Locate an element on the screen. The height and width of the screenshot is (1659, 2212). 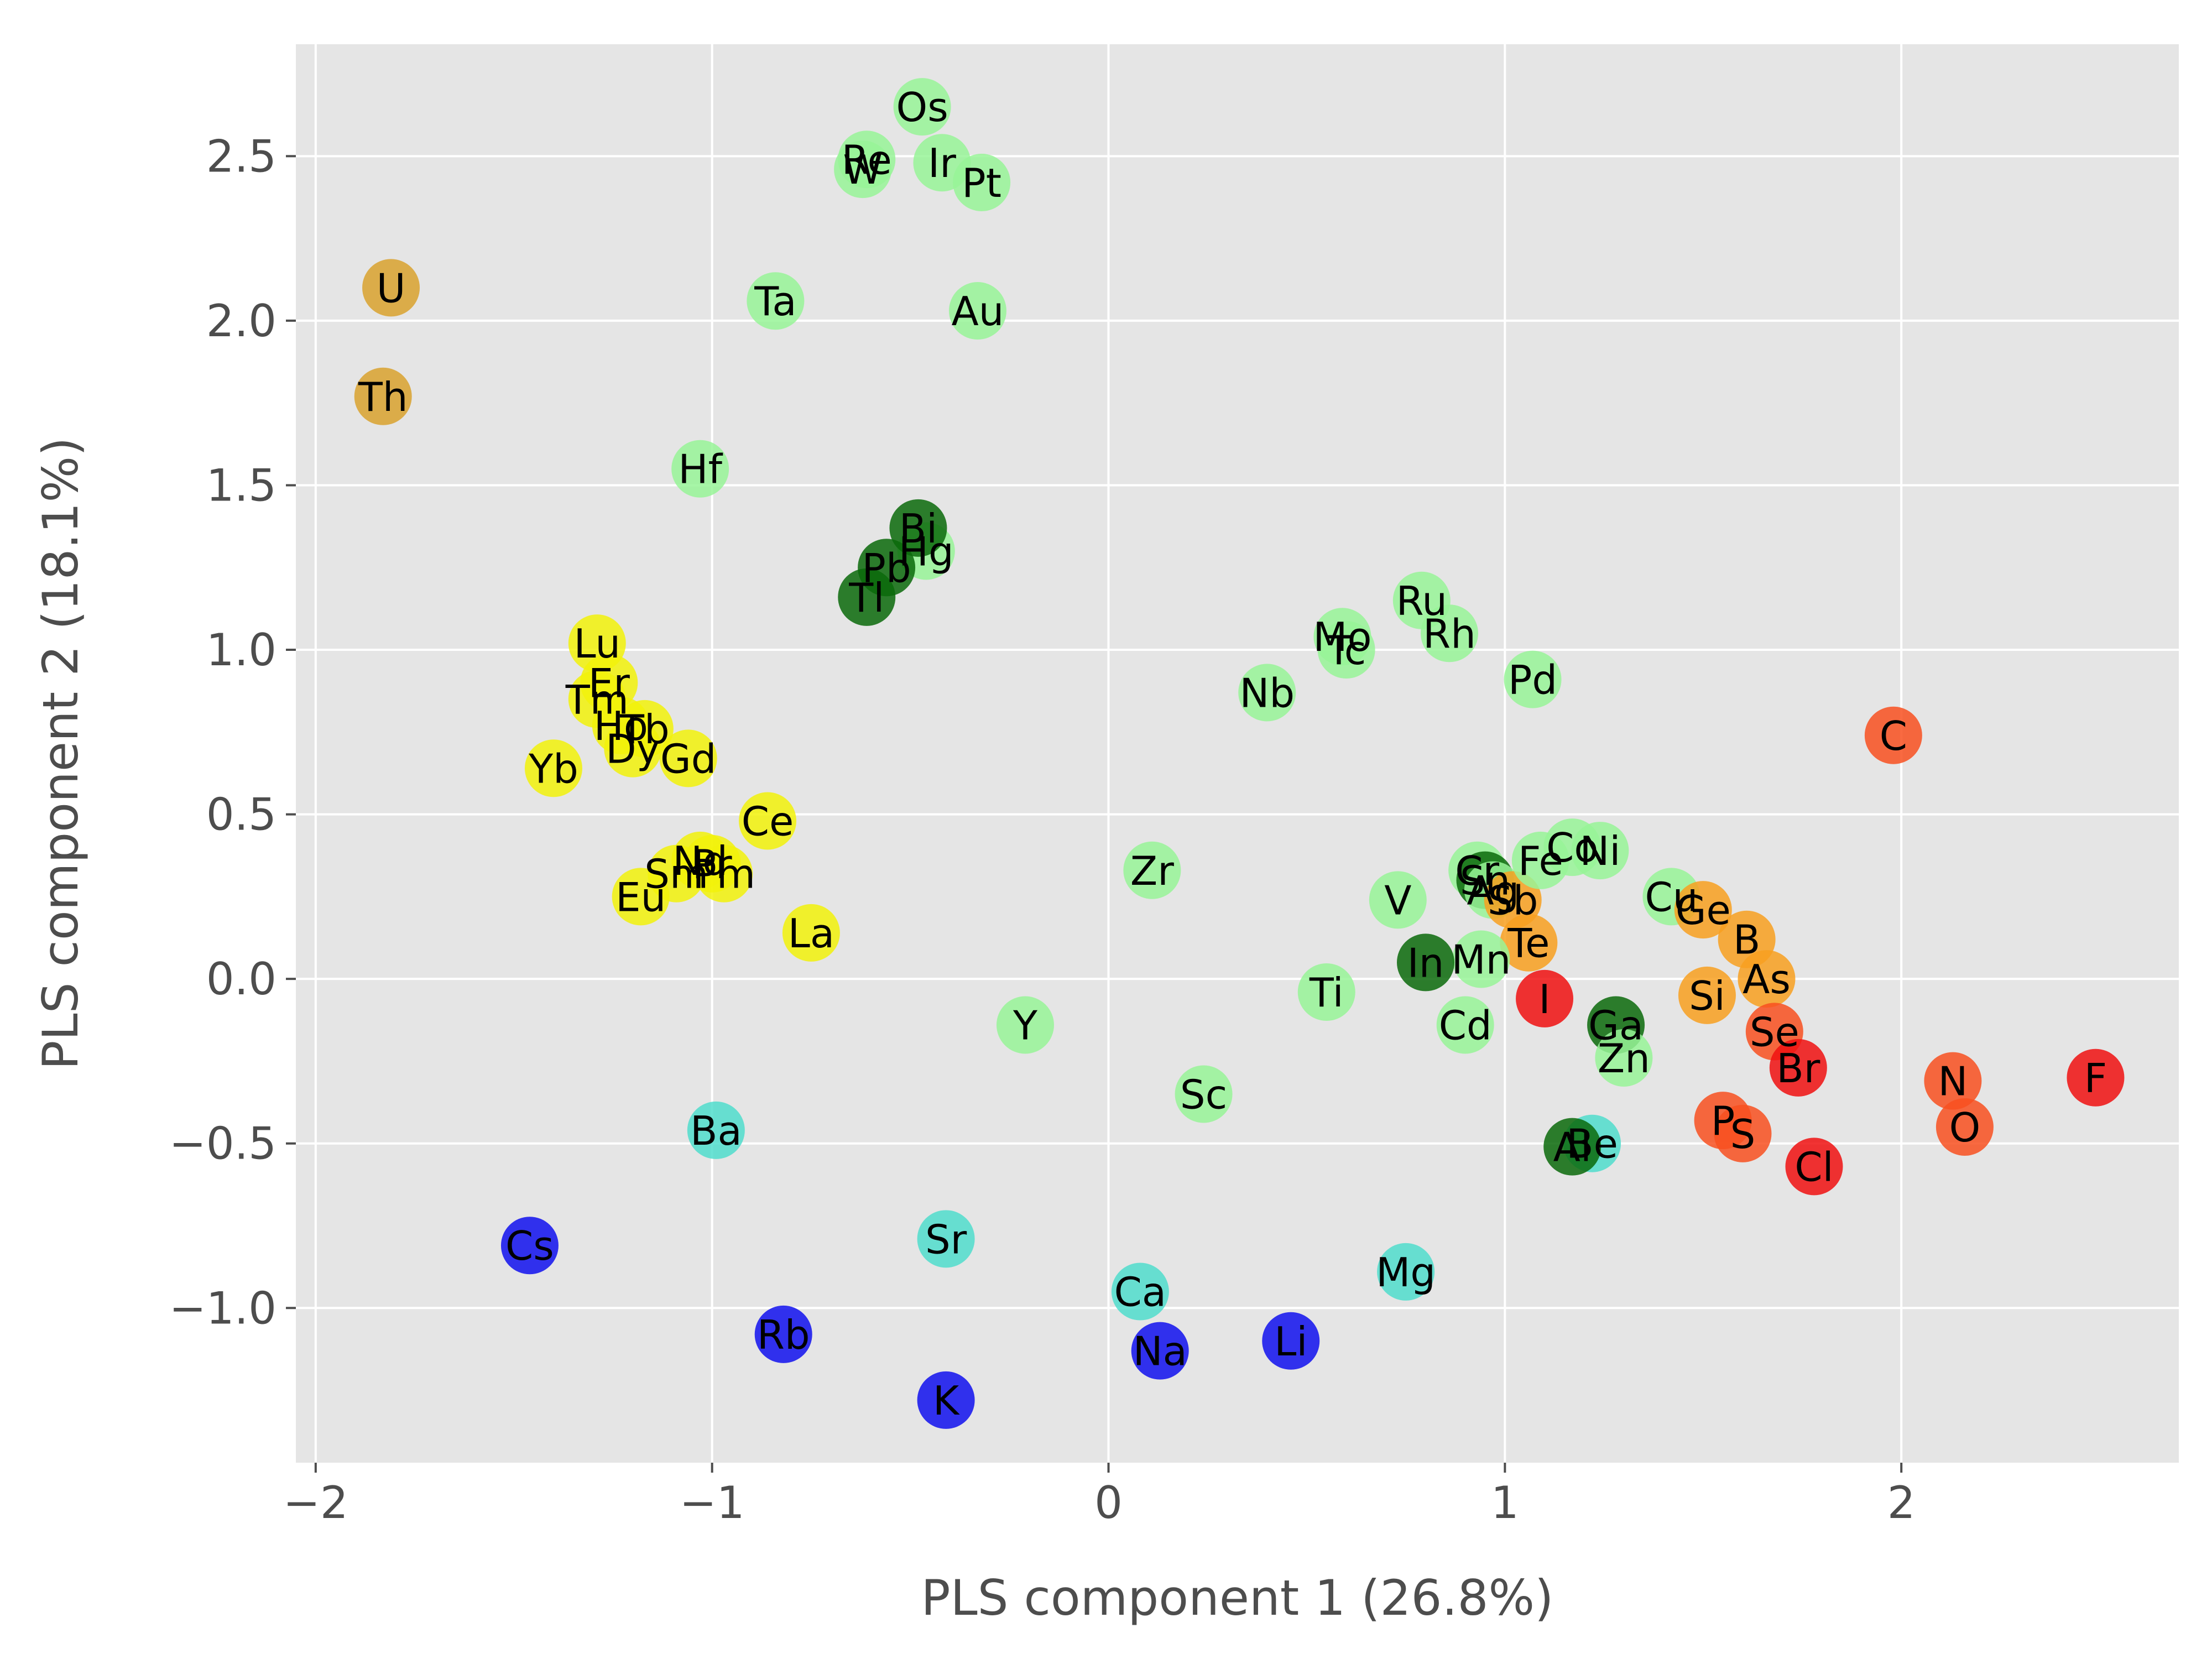
point-label-sm: Sm is located at coordinates (676, 875).